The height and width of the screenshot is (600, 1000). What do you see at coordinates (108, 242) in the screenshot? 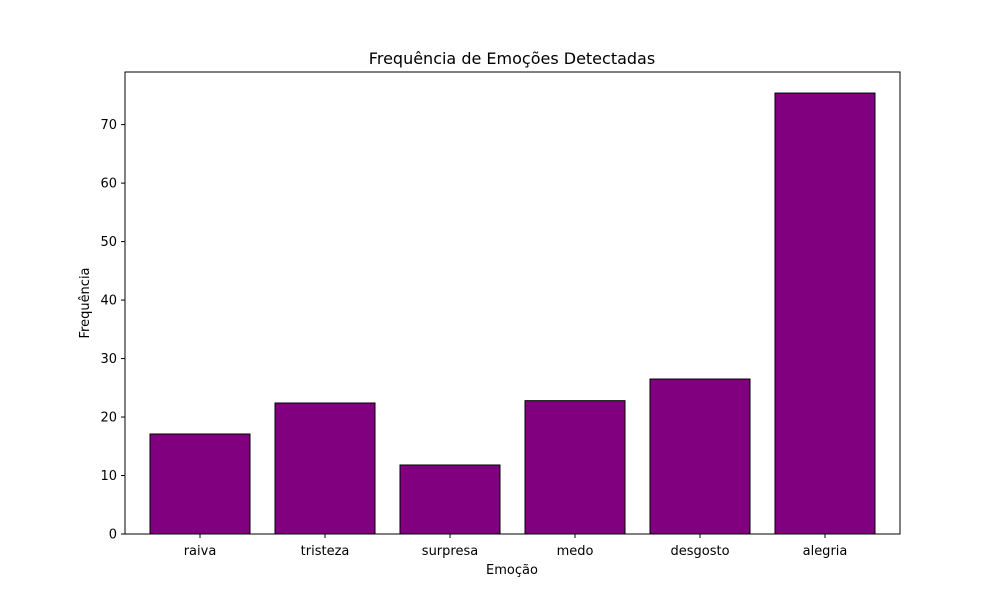
I see `y-tick-label: 50` at bounding box center [108, 242].